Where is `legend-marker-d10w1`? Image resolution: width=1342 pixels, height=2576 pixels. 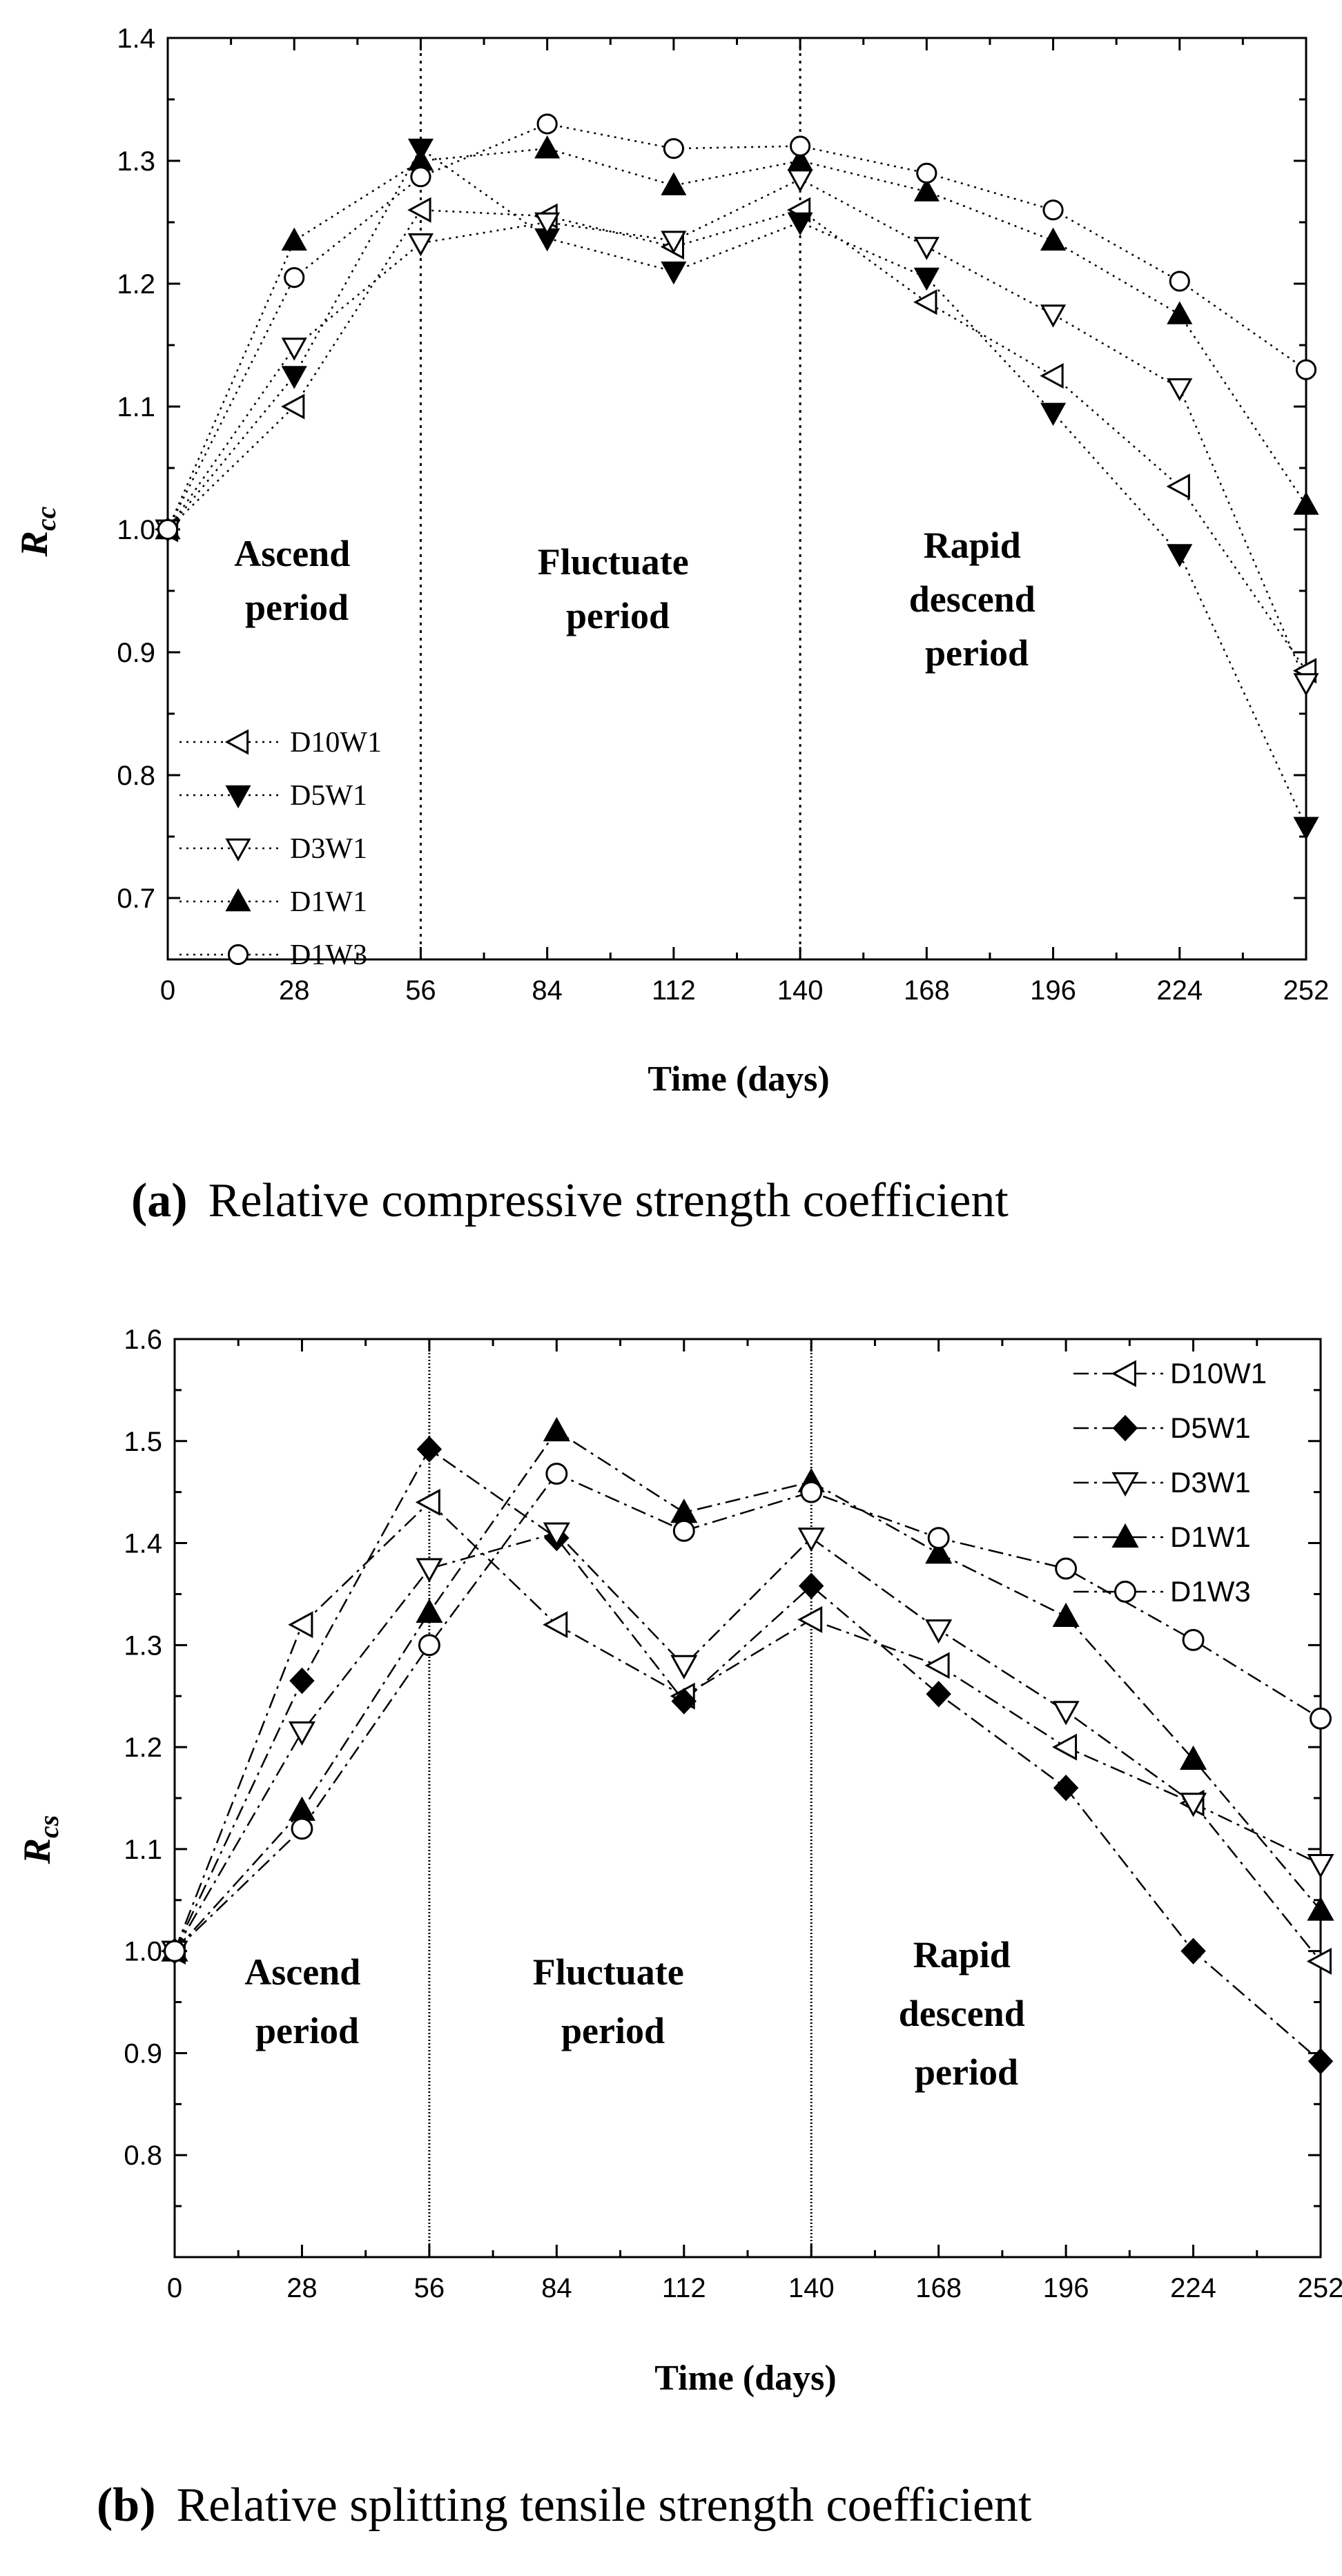 legend-marker-d10w1 is located at coordinates (1123, 1373).